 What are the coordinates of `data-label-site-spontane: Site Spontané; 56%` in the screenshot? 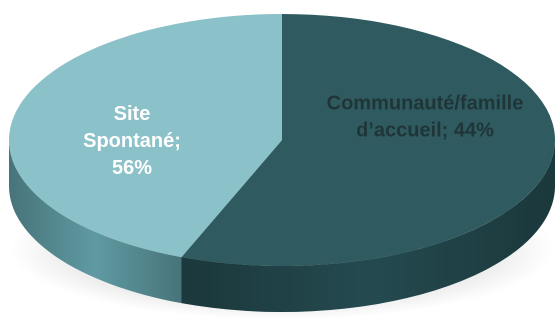 It's located at (132, 141).